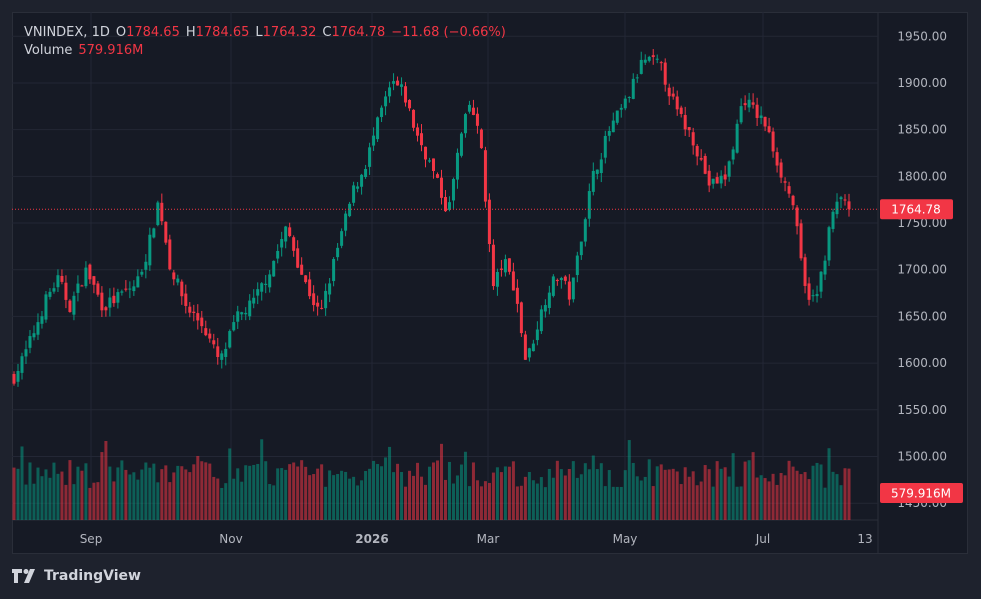 The image size is (981, 599). I want to click on tradingview-logo-text: TradingView, so click(92, 576).